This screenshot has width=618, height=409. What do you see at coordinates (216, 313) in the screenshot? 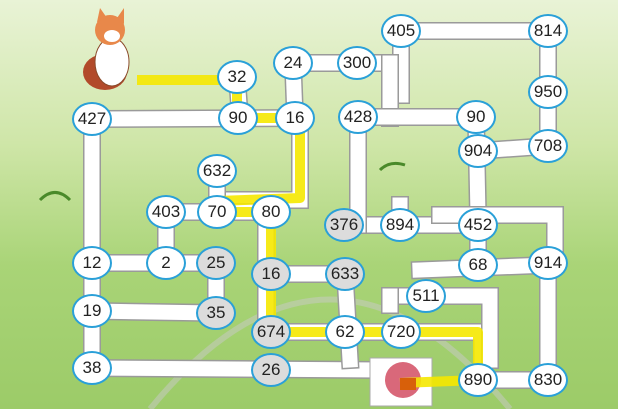
I see `maze-node-35: 35` at bounding box center [216, 313].